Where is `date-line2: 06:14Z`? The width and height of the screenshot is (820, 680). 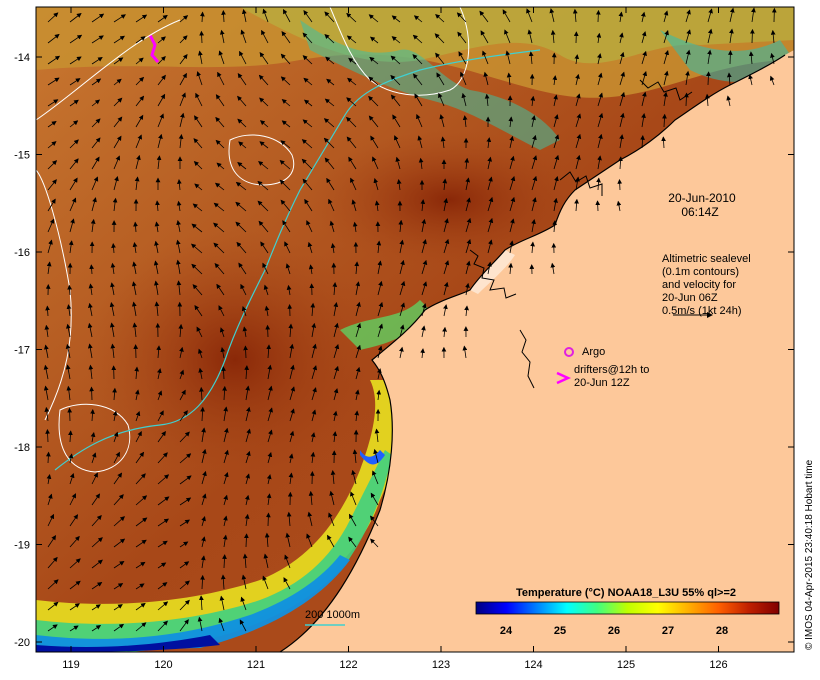 date-line2: 06:14Z is located at coordinates (699, 212).